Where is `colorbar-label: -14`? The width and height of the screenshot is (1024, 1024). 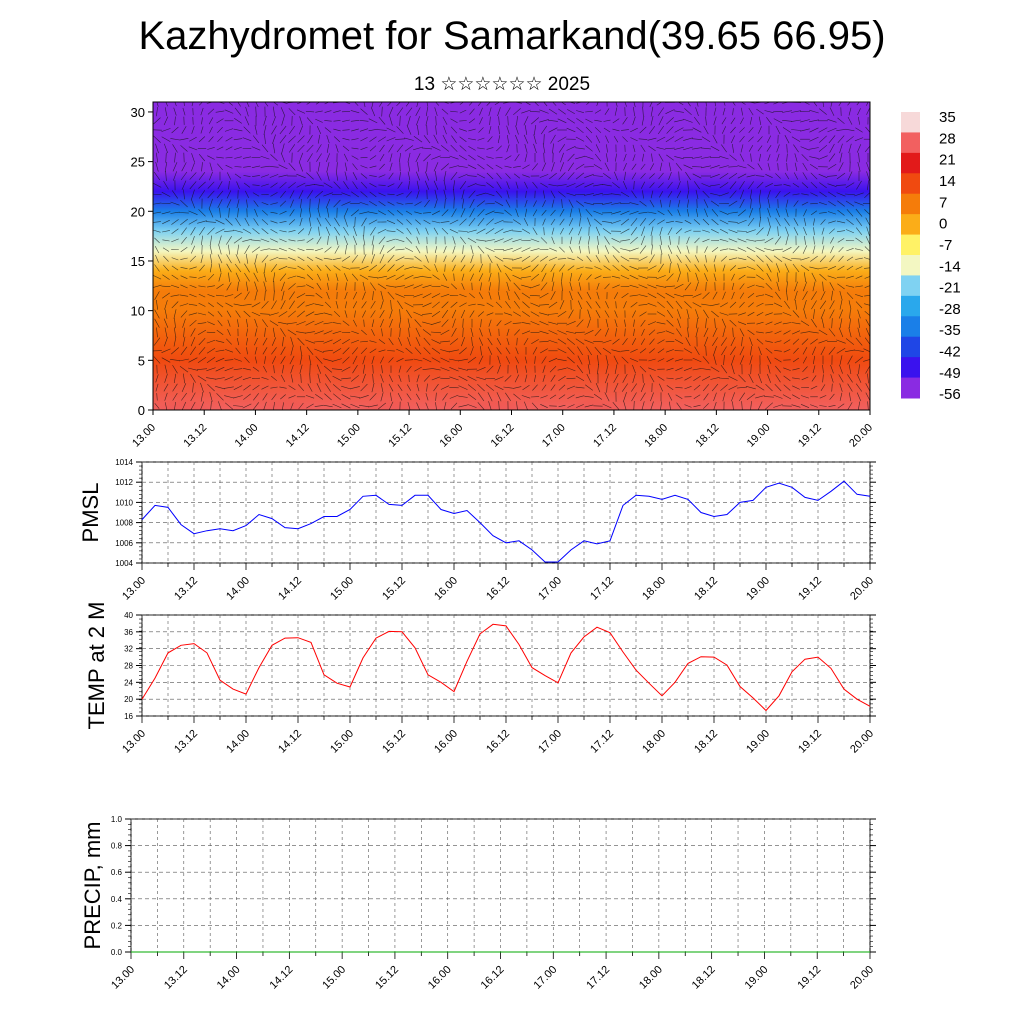 colorbar-label: -14 is located at coordinates (950, 266).